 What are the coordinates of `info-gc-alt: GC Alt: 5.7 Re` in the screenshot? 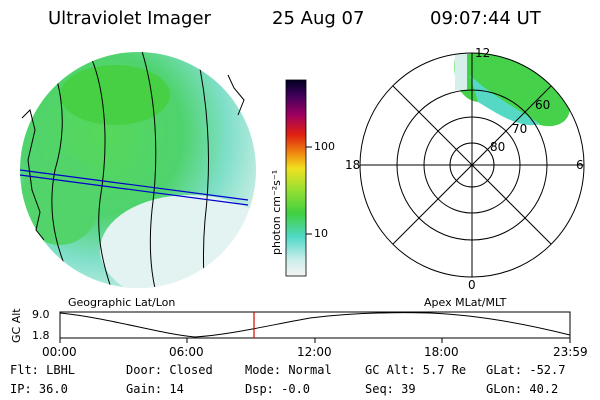 It's located at (416, 370).